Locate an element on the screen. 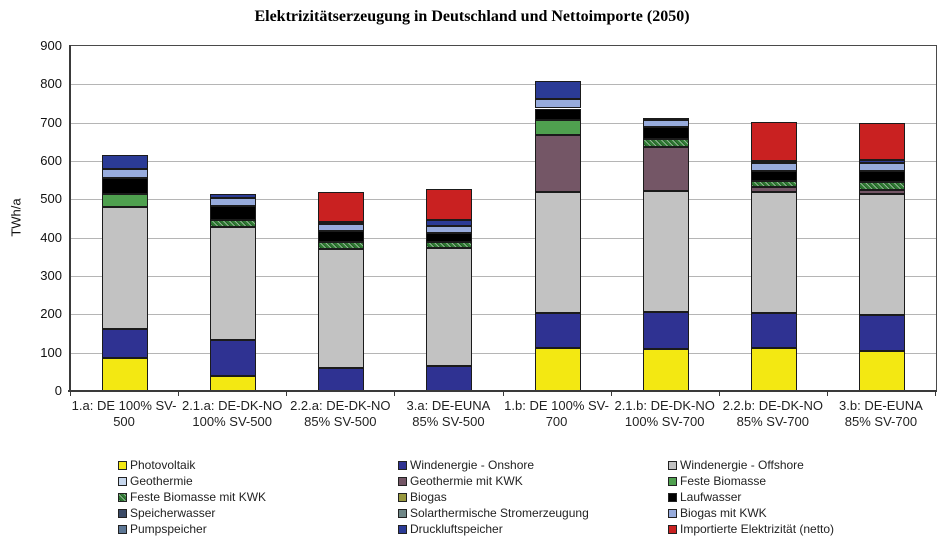 This screenshot has width=944, height=548. x-tick-label: 3.b: DE-EUNA 85% SV-700 is located at coordinates (881, 414).